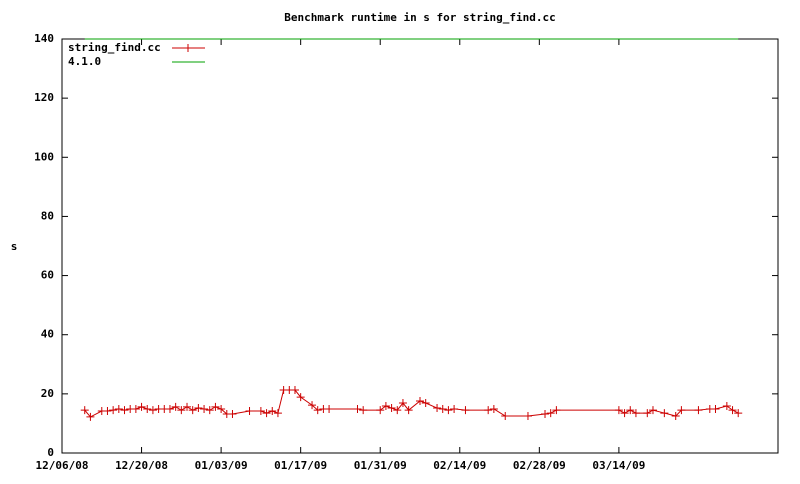 The image size is (800, 484). What do you see at coordinates (44, 97) in the screenshot?
I see `y-tick-label: 120` at bounding box center [44, 97].